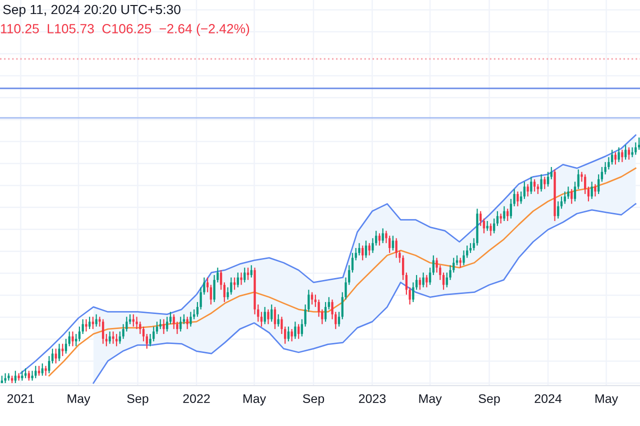 The width and height of the screenshot is (640, 426). I want to click on text: Sep 11, 2024 20:20 UTC+5:30, so click(91, 10).